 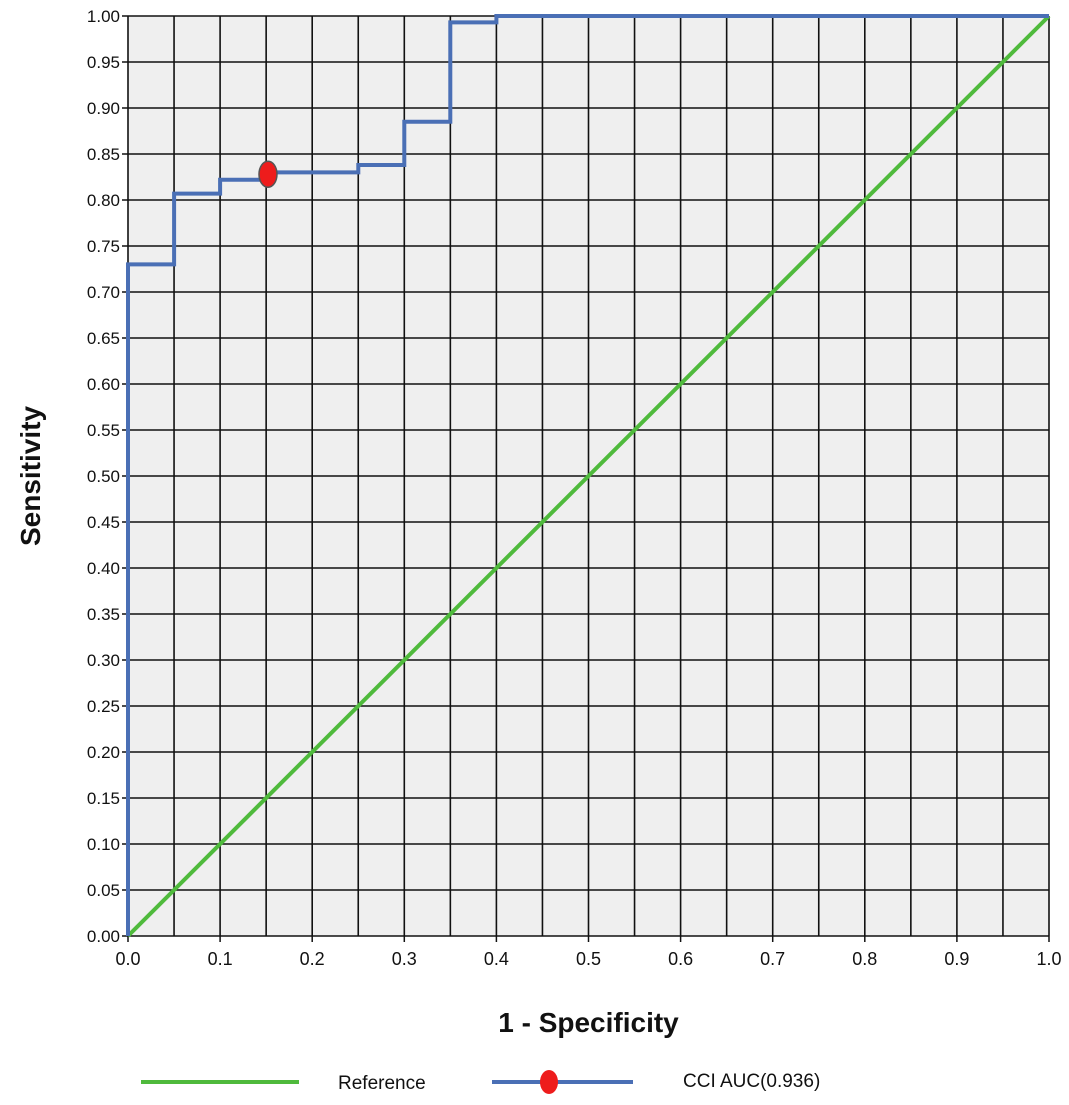 I want to click on y-tick-label: 0.95, so click(x=103, y=62).